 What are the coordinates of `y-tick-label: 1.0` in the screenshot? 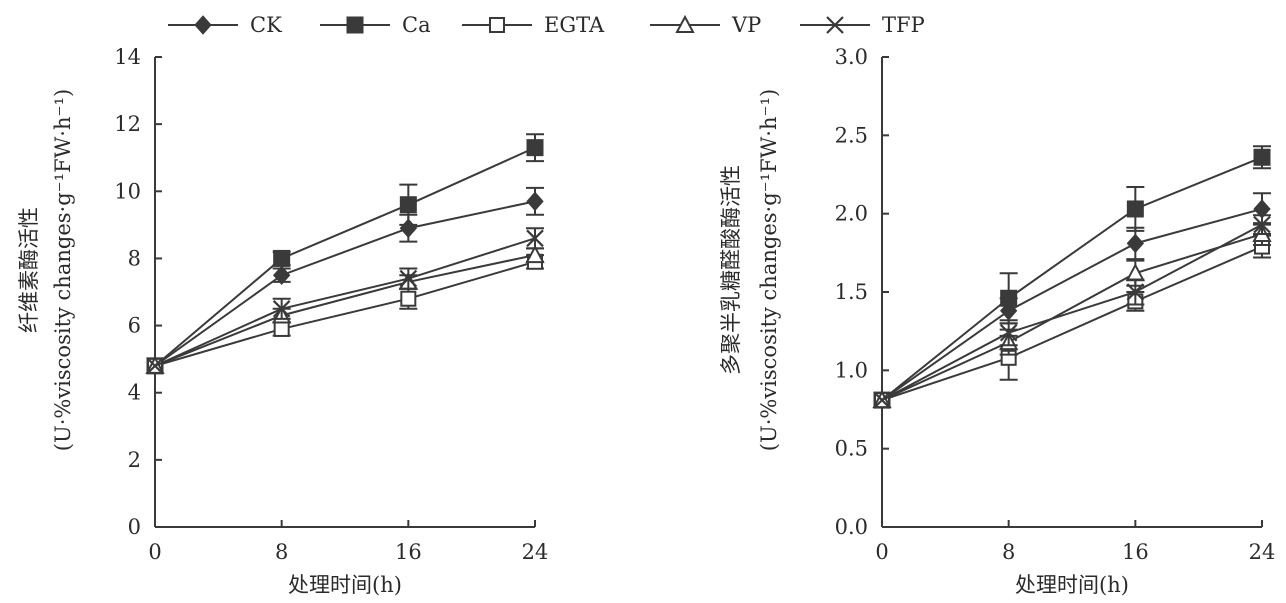 It's located at (851, 370).